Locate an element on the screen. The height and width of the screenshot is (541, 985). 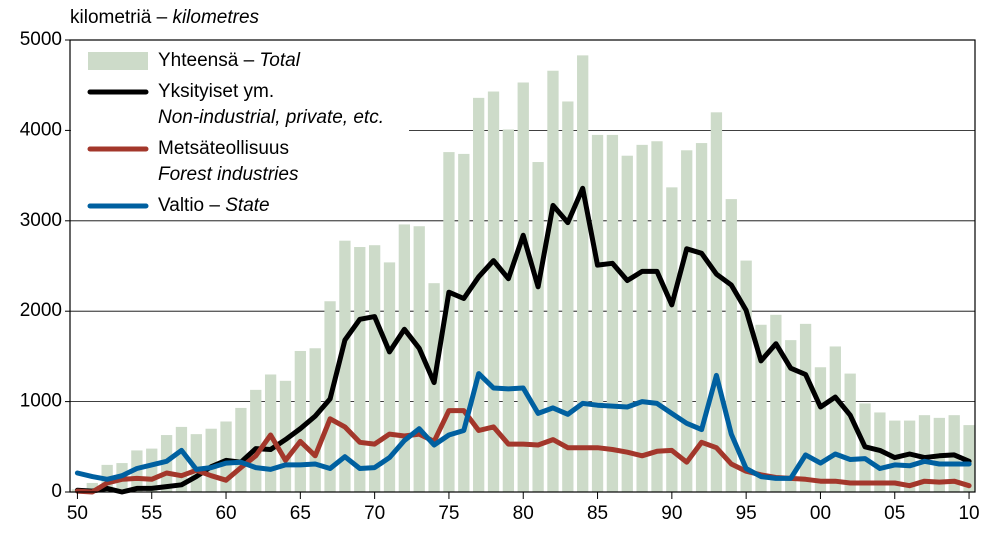
legend-name: Metsäteollisuus is located at coordinates (223, 148).